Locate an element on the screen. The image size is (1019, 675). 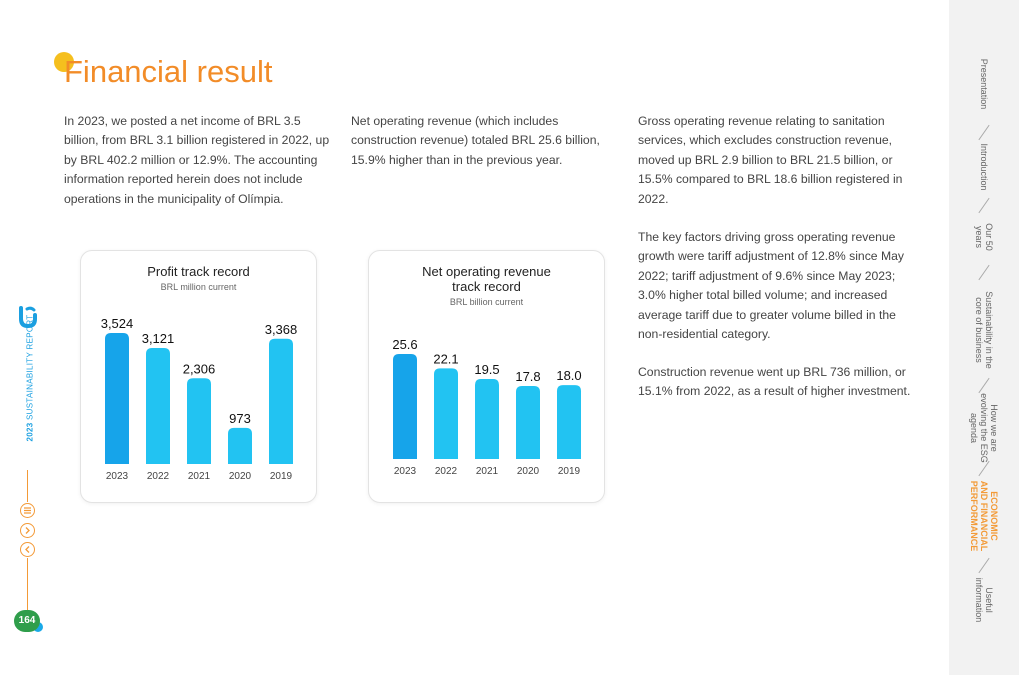
chevron-left-icon is located at coordinates (27, 549).